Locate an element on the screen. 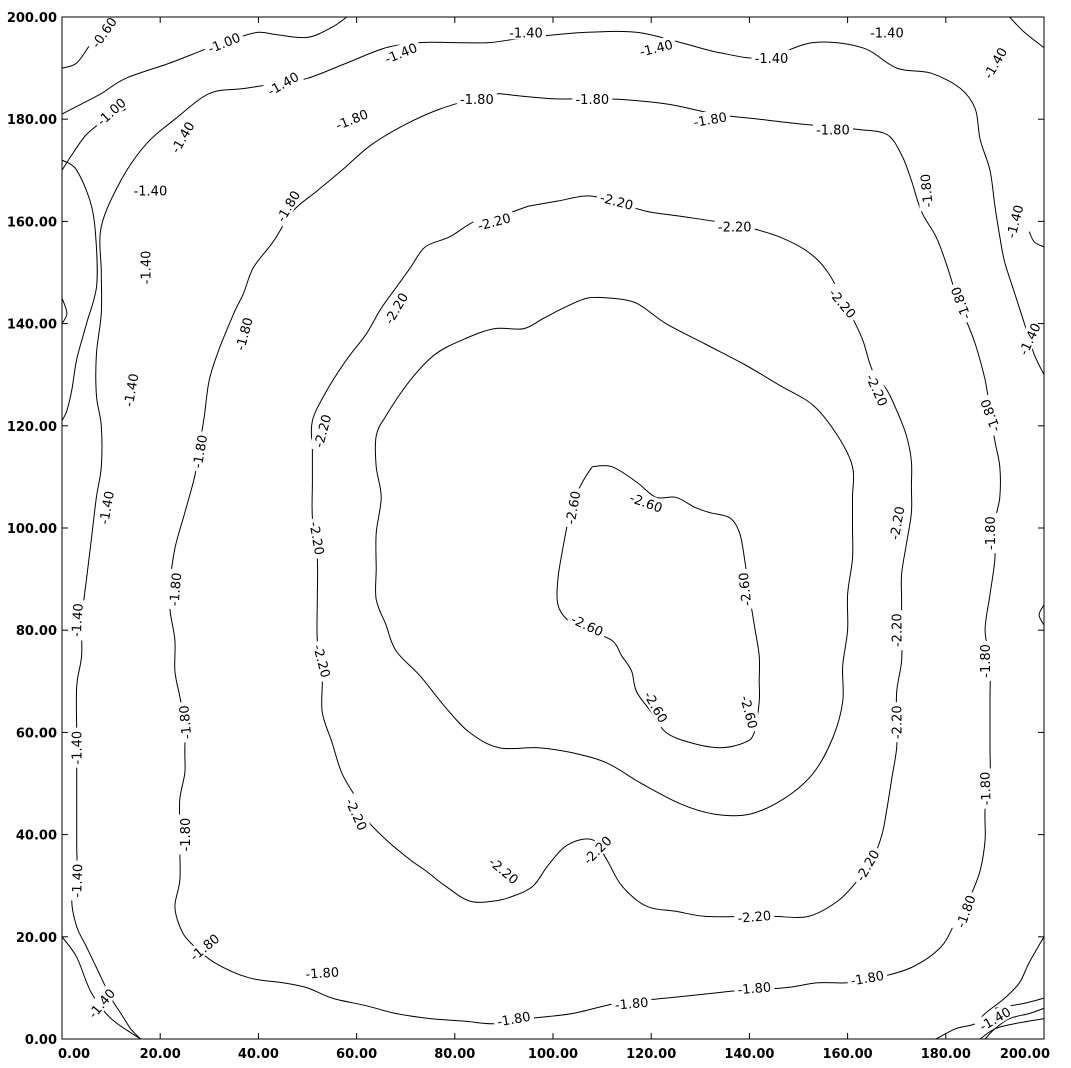 Image resolution: width=1071 pixels, height=1068 pixels. x-tick-label: 200.00 is located at coordinates (1025, 1054).